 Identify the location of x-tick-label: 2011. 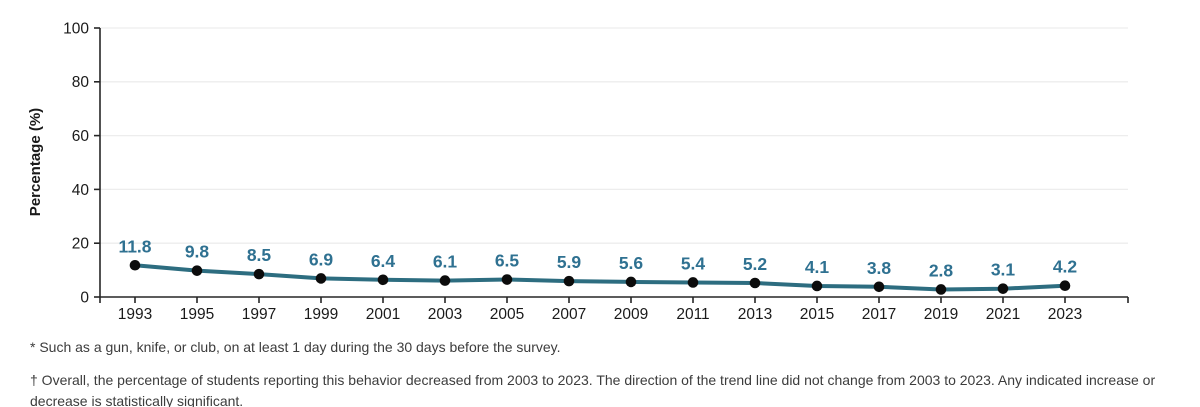
(692, 314).